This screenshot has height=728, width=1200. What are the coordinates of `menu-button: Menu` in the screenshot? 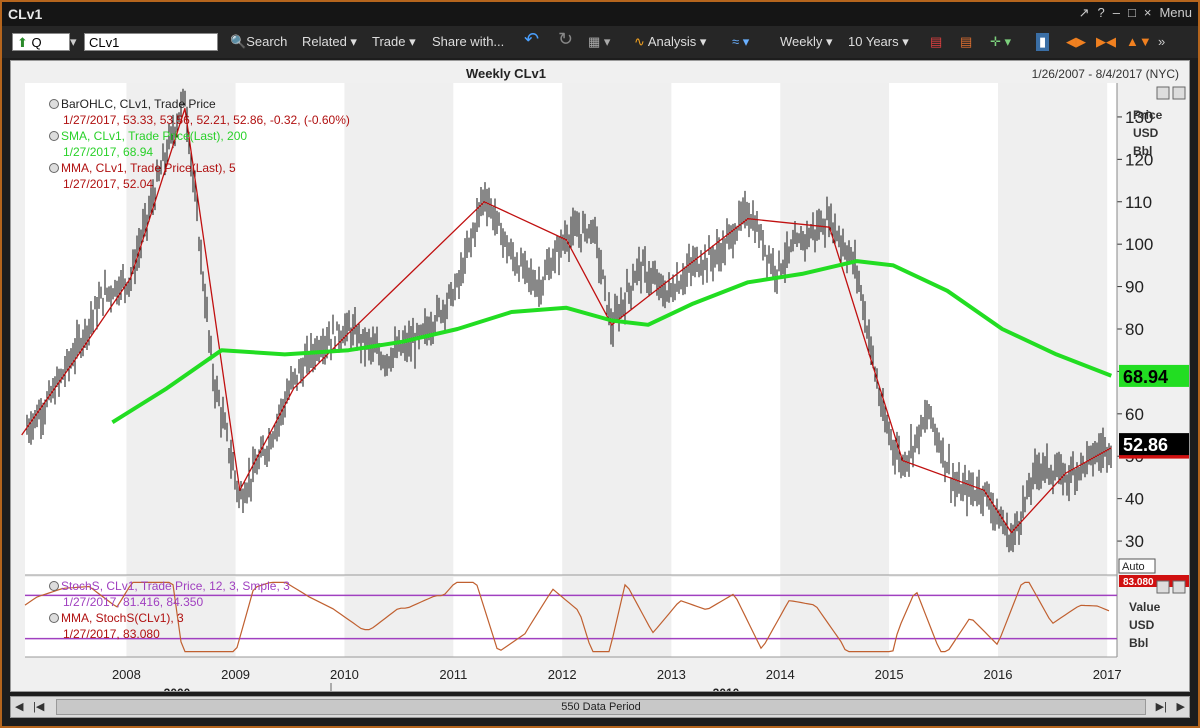 It's located at (1175, 12).